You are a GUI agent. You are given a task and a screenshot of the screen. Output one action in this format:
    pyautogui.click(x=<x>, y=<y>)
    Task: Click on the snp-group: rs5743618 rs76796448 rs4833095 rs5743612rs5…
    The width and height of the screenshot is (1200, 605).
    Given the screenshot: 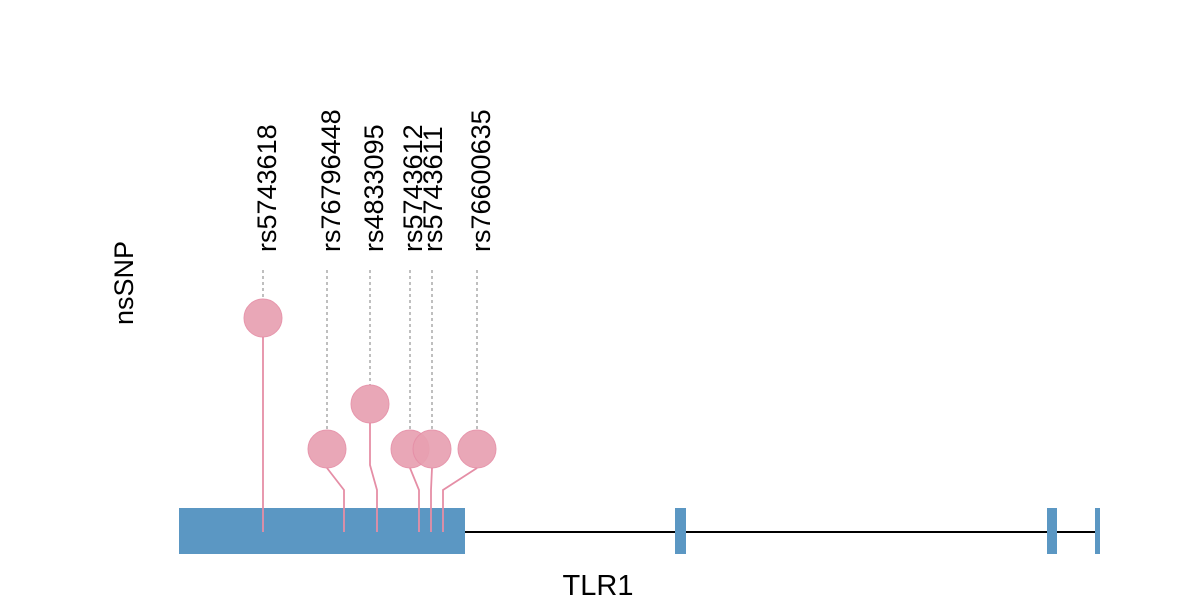 What is the action you would take?
    pyautogui.click(x=370, y=320)
    